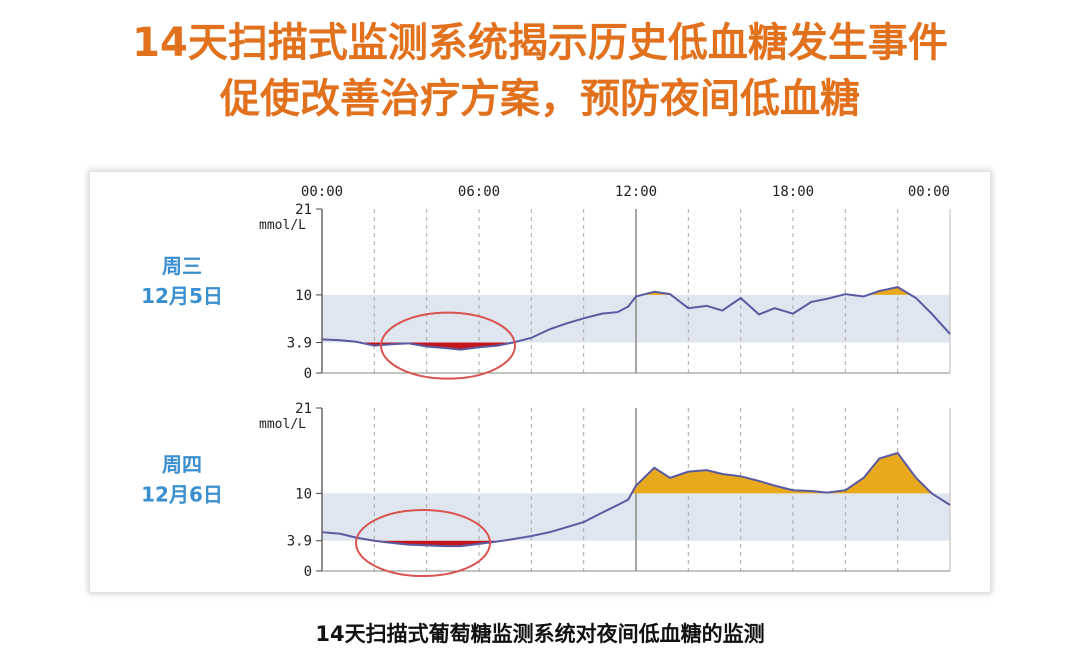 This screenshot has width=1080, height=663. I want to click on low-glucose-area, so click(436, 346).